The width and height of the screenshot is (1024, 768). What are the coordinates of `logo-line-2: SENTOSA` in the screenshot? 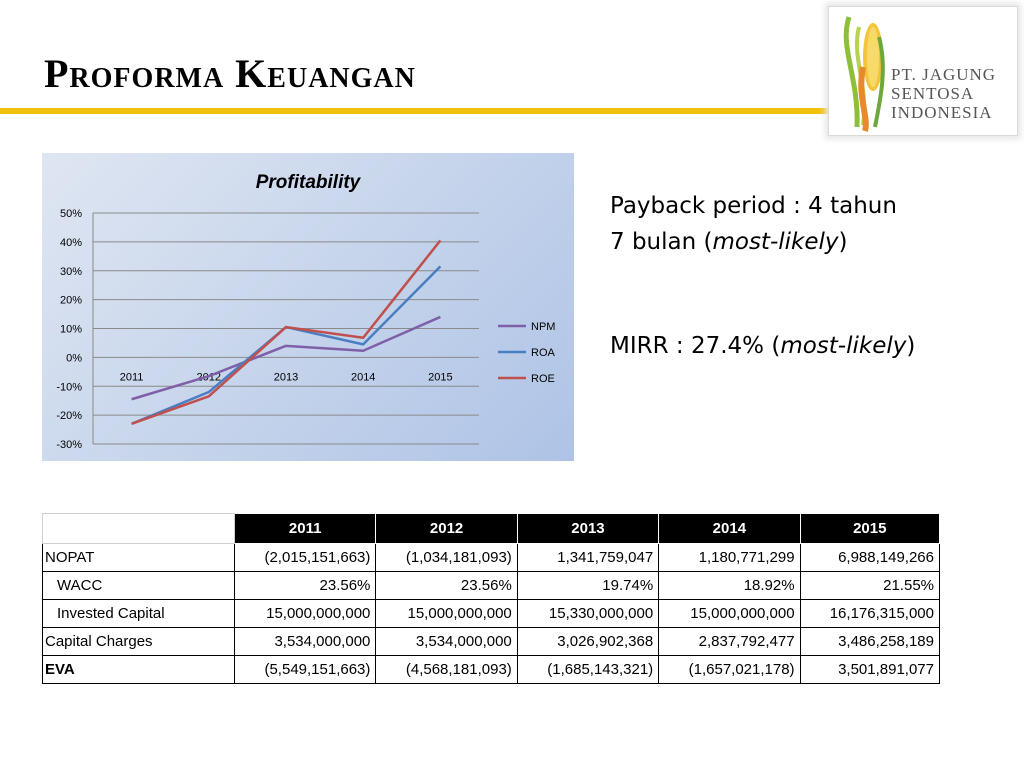 It's located at (933, 93).